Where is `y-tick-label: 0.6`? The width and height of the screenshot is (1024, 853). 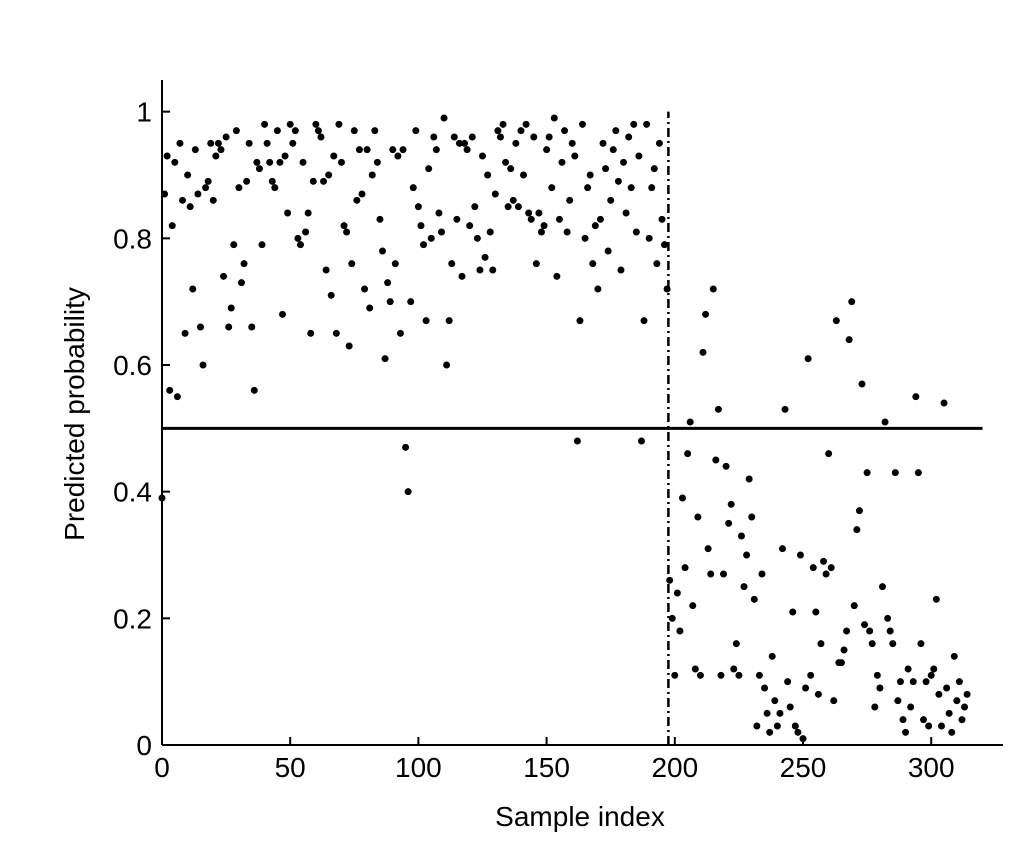
y-tick-label: 0.6 is located at coordinates (132, 365).